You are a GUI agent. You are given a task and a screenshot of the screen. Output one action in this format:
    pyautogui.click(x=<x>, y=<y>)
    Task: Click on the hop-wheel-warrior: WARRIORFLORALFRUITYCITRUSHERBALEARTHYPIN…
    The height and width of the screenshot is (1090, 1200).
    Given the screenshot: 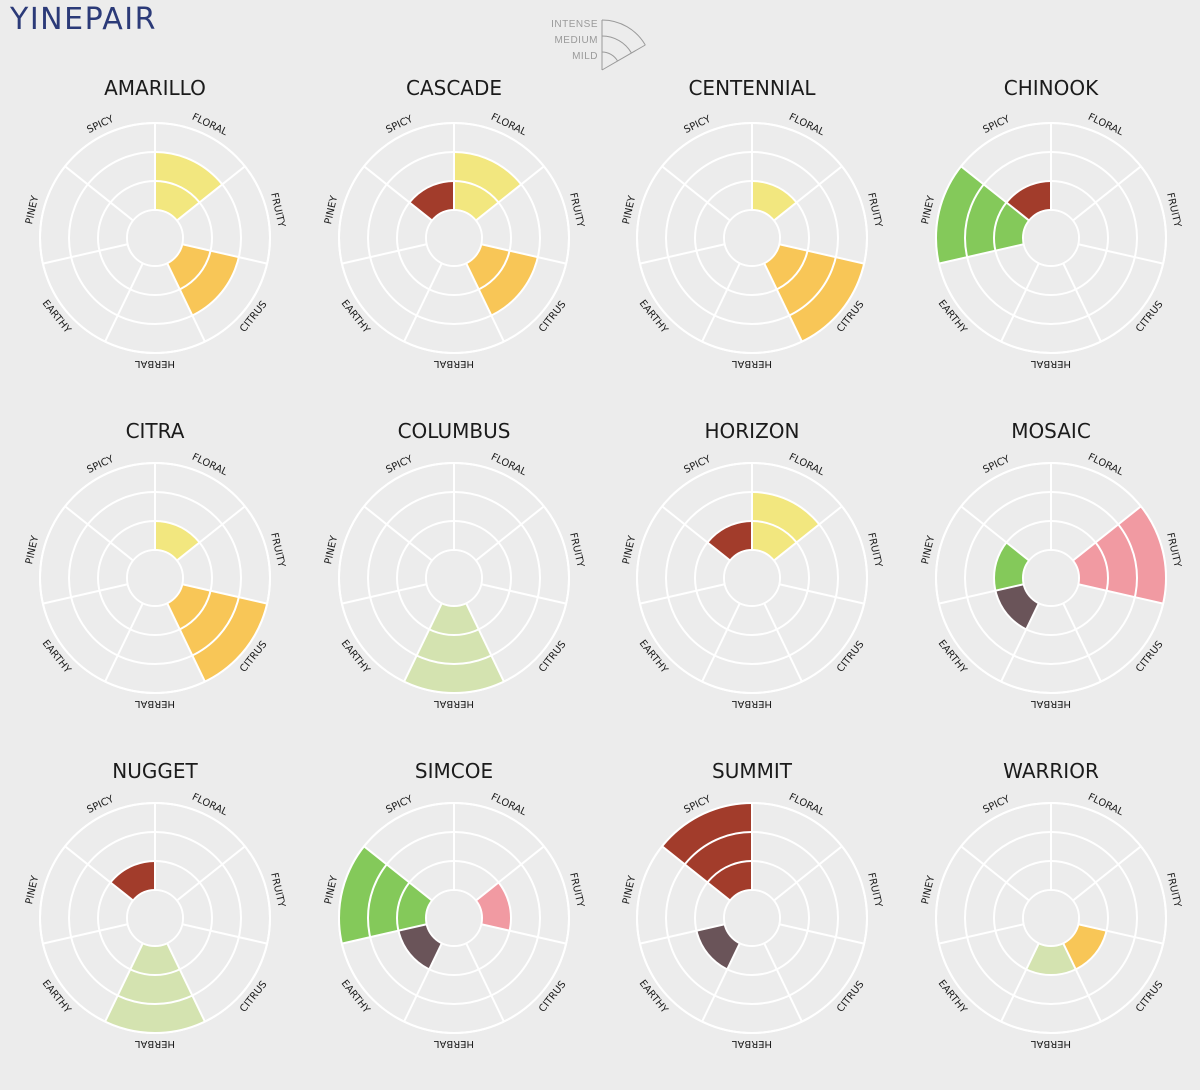 What is the action you would take?
    pyautogui.click(x=1051, y=904)
    